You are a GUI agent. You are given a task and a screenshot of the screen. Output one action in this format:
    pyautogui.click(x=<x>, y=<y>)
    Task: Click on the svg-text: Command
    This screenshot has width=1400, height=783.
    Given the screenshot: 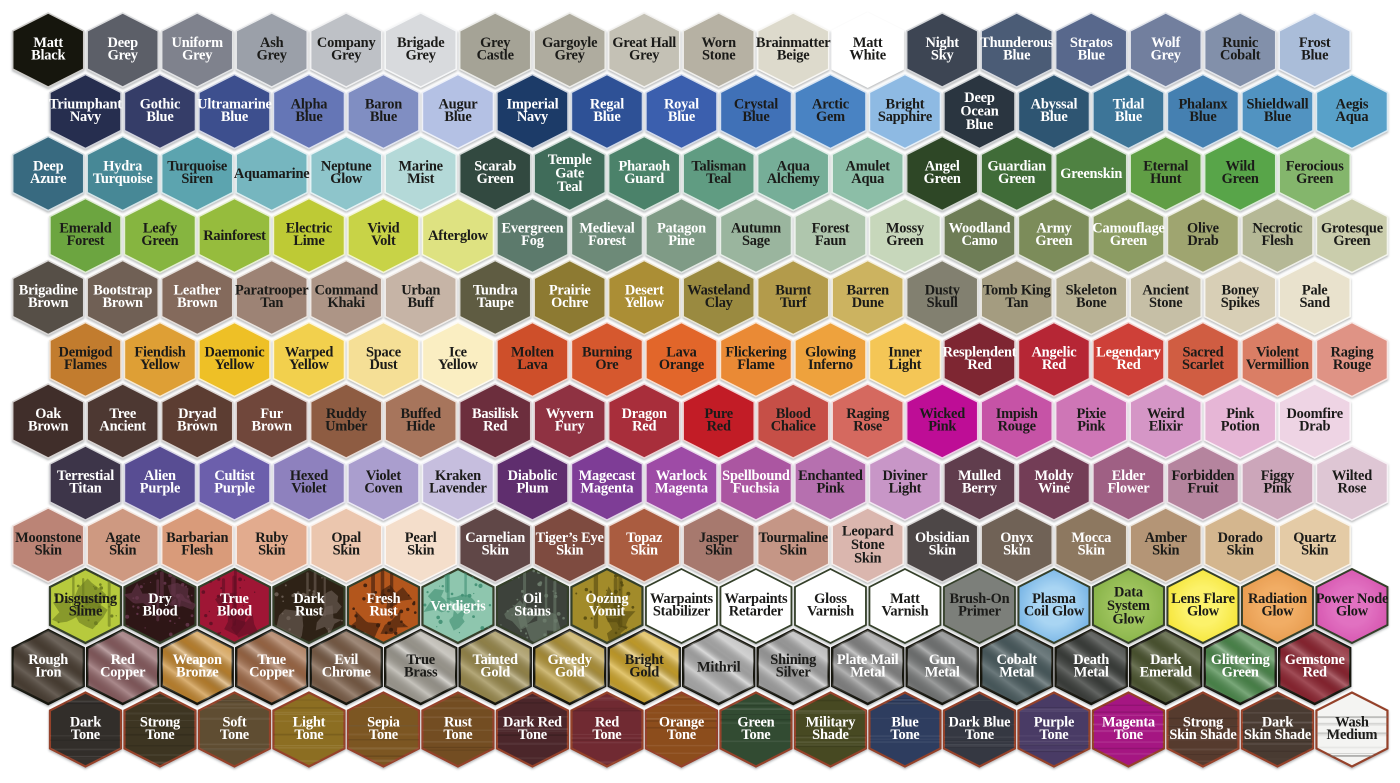 What is the action you would take?
    pyautogui.click(x=347, y=291)
    